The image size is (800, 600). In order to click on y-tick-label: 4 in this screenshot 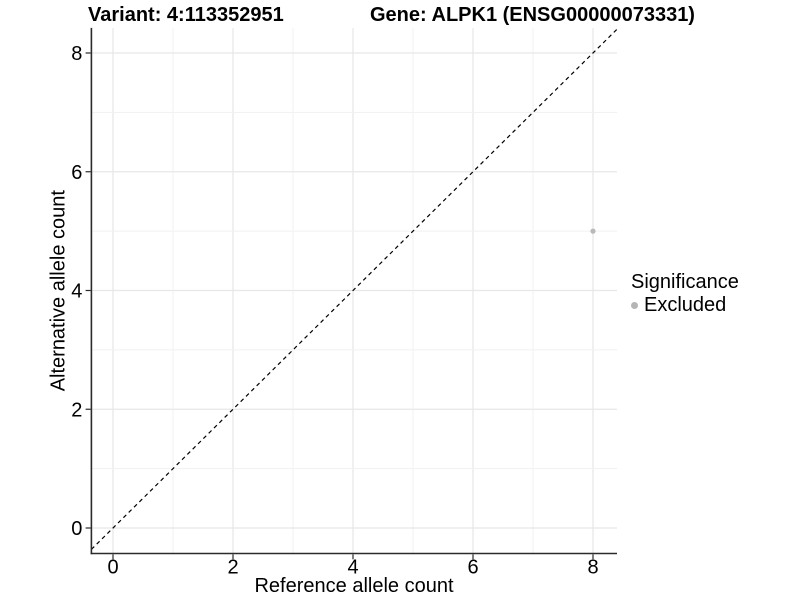, I will do `click(76, 292)`.